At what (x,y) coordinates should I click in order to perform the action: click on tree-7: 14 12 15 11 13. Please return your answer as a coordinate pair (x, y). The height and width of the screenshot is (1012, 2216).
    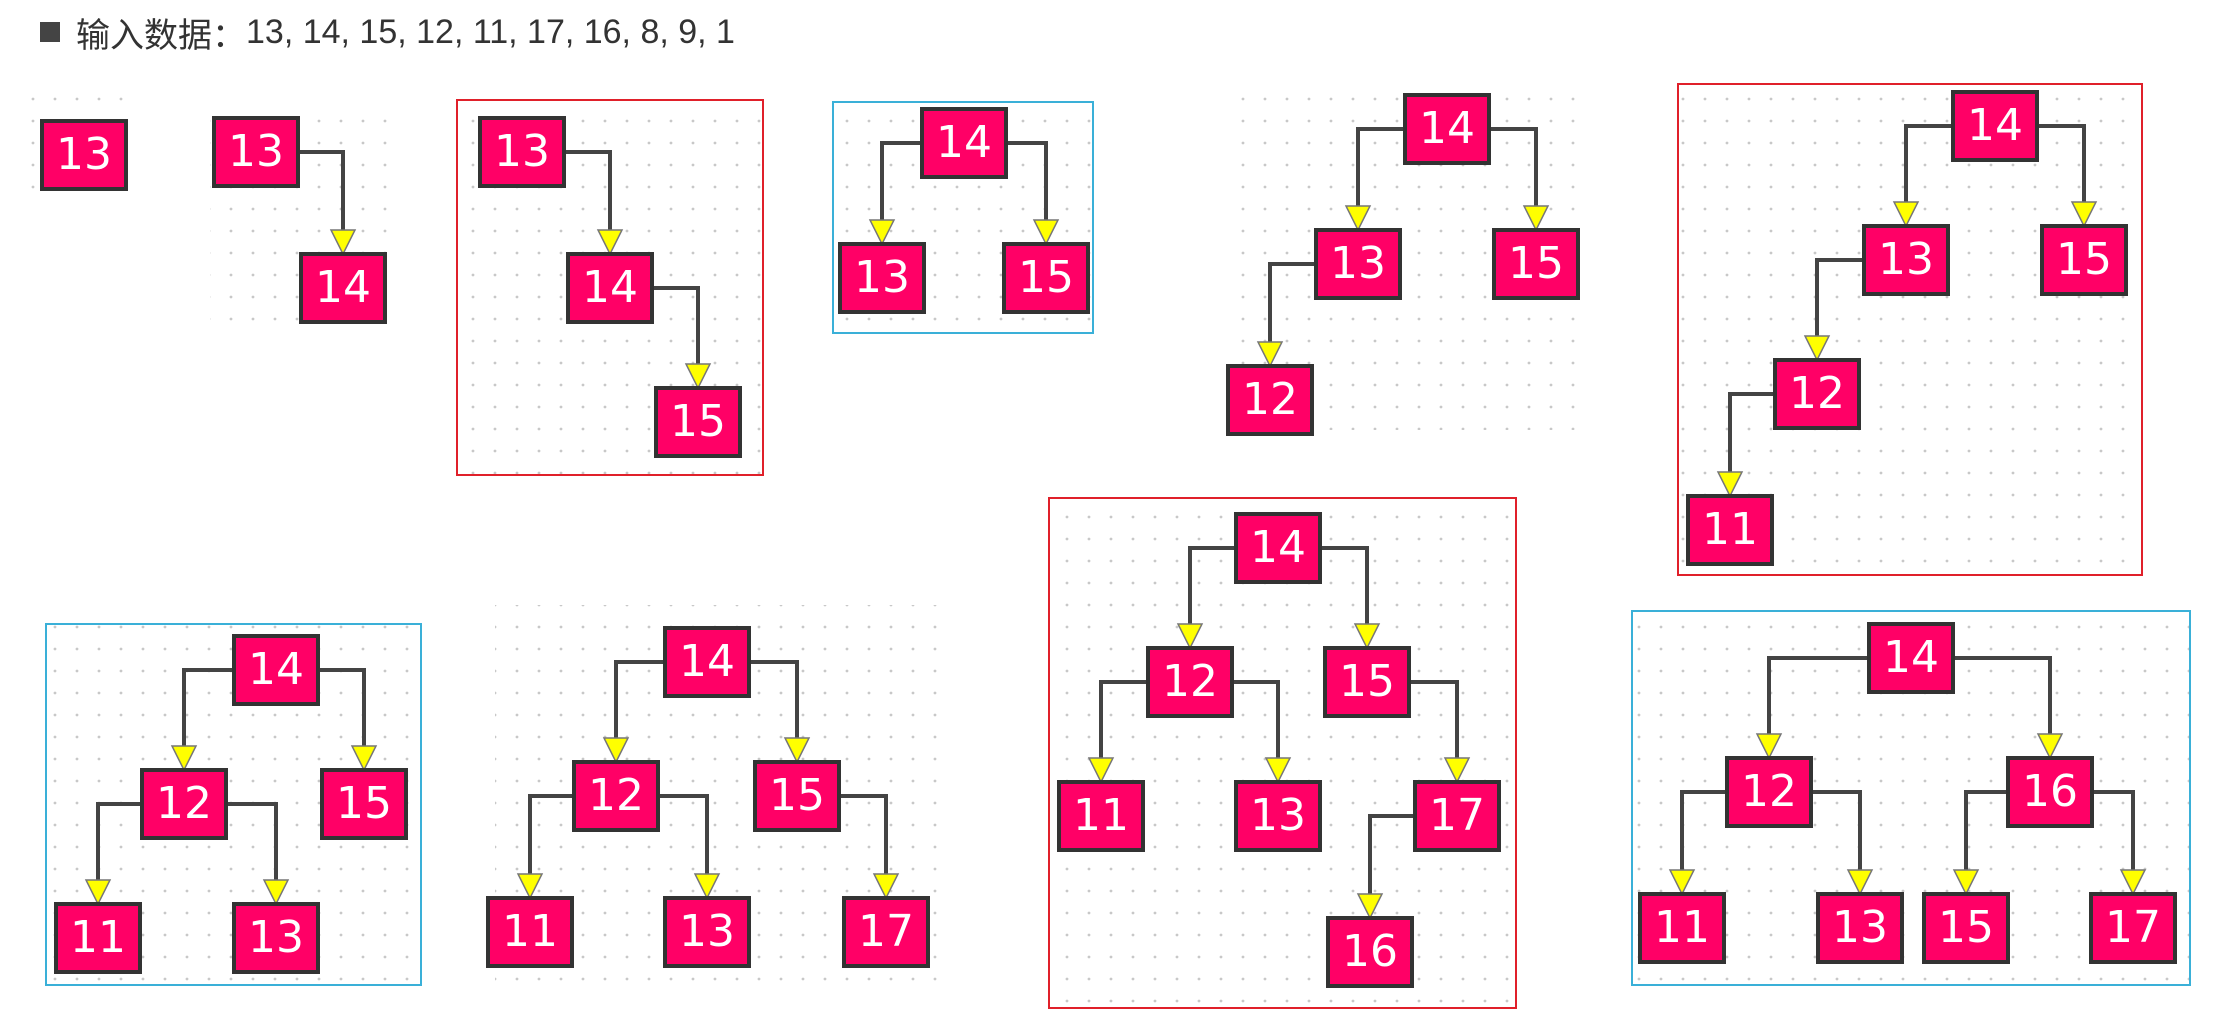
    Looking at the image, I should click on (233, 804).